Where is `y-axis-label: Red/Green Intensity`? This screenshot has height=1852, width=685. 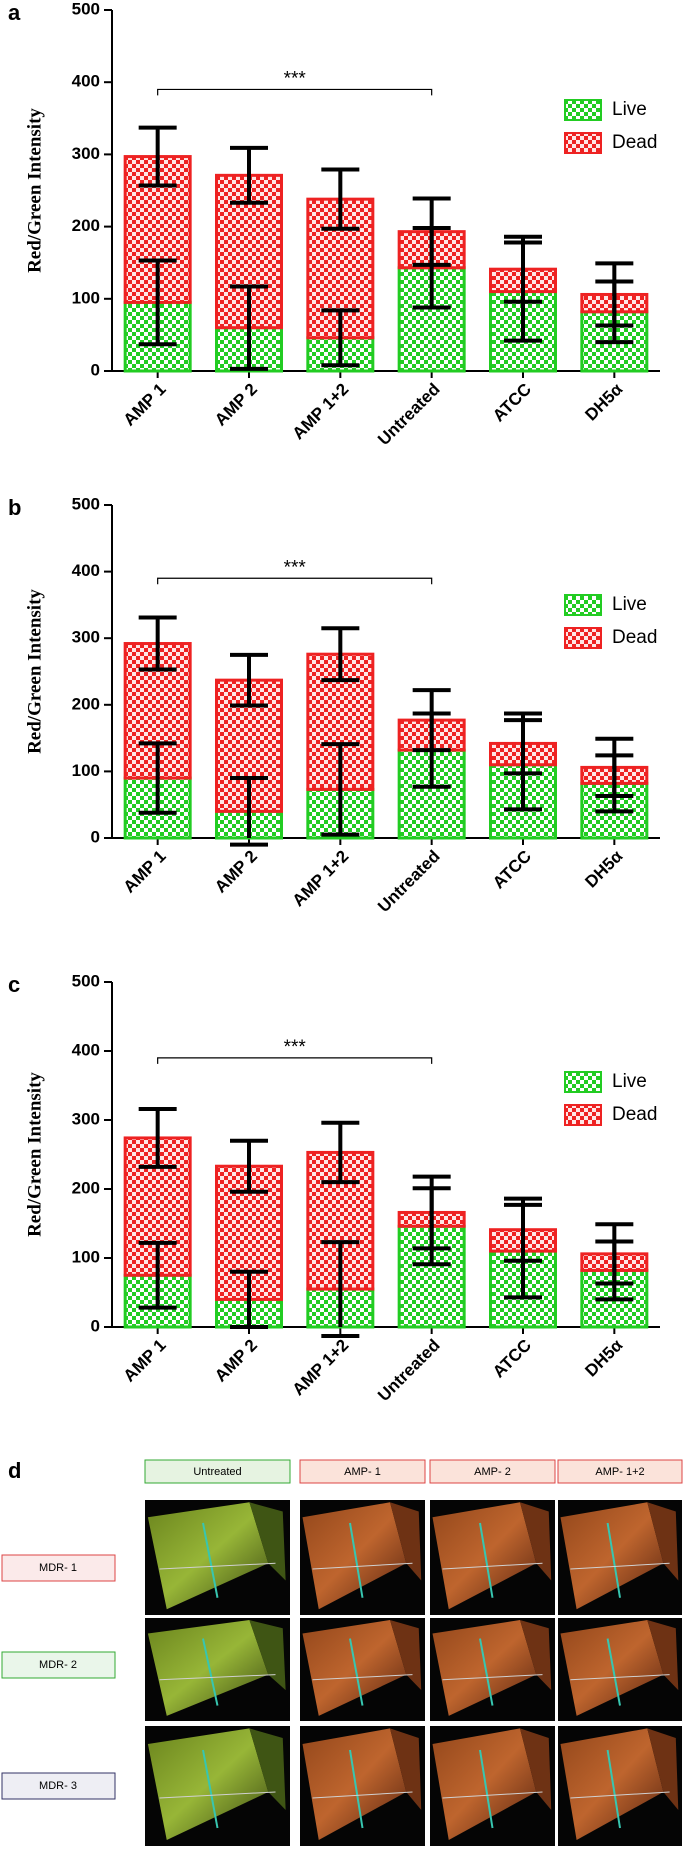 y-axis-label: Red/Green Intensity is located at coordinates (34, 1154).